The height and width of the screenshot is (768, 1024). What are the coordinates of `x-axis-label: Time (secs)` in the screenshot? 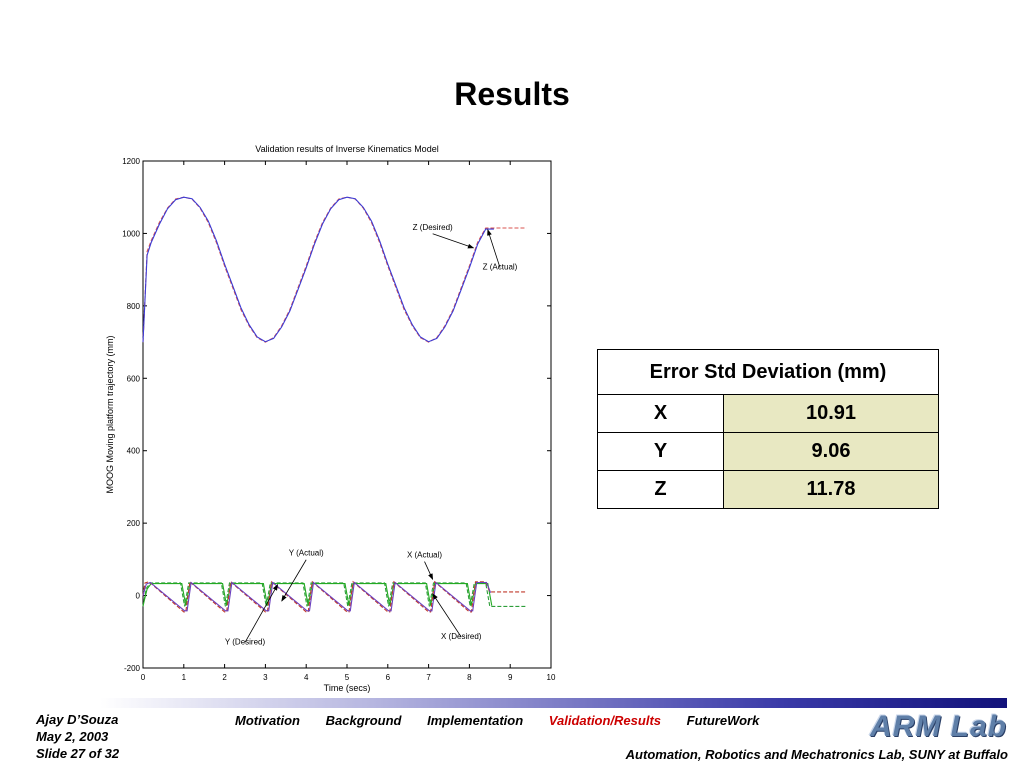 It's located at (347, 688).